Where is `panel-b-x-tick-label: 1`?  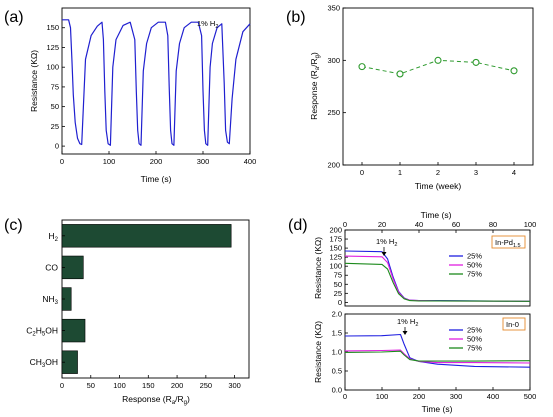 panel-b-x-tick-label: 1 is located at coordinates (400, 172).